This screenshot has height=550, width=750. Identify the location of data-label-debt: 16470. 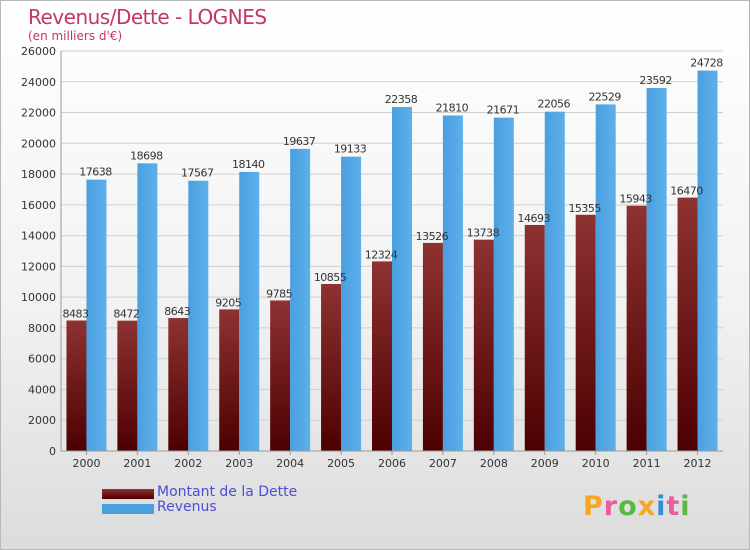
(686, 191).